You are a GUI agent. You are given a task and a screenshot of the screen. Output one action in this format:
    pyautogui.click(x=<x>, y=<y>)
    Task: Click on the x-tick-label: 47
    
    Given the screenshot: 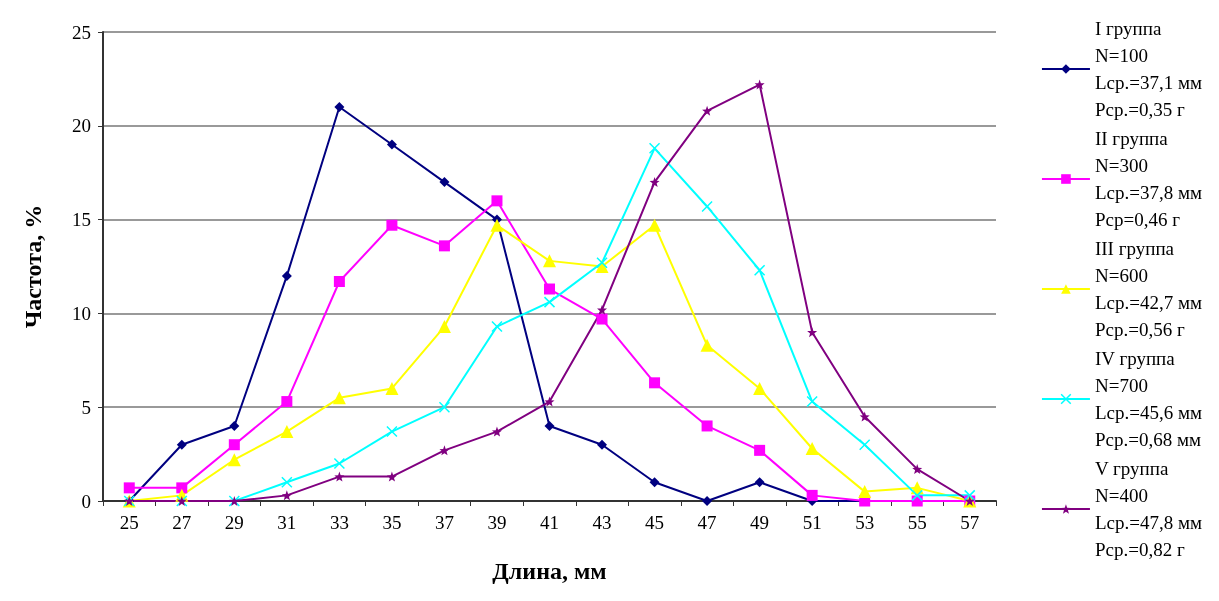 What is the action you would take?
    pyautogui.click(x=707, y=522)
    